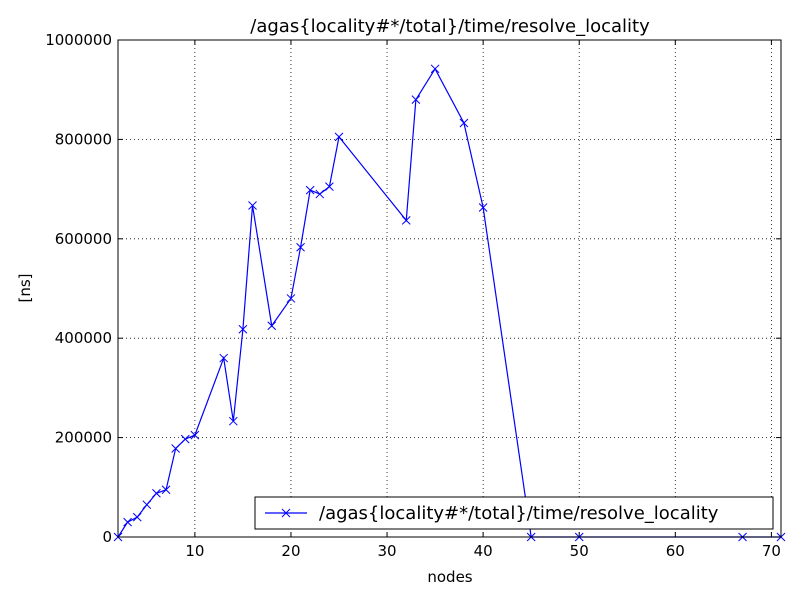 The height and width of the screenshot is (600, 800). Describe the element at coordinates (771, 551) in the screenshot. I see `x-tick-label: 70` at that location.